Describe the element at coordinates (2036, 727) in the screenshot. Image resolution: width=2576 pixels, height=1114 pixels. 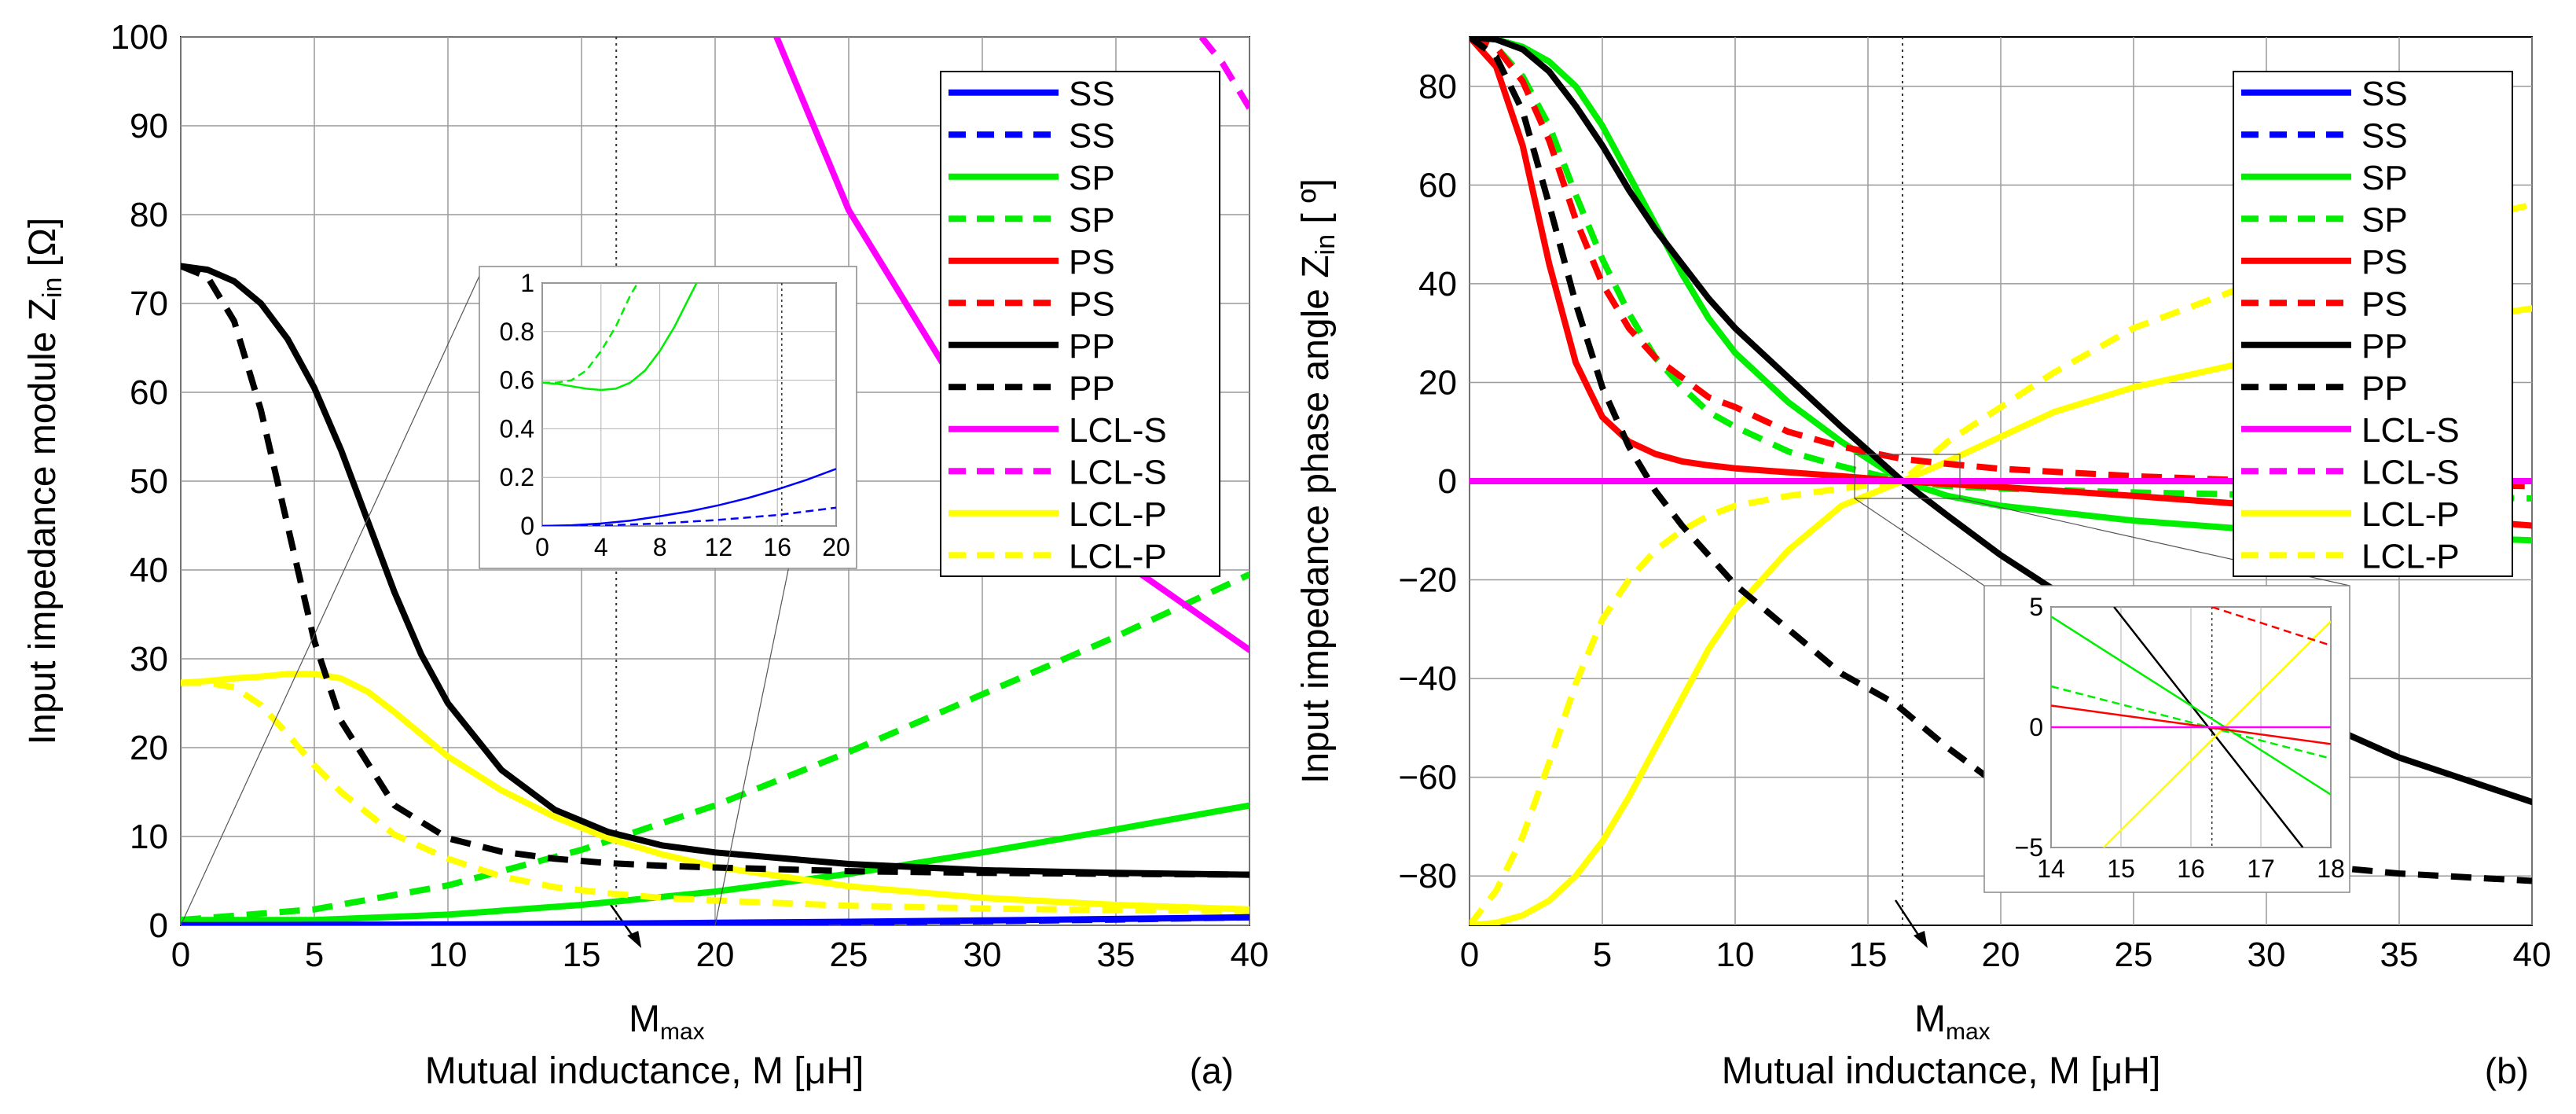
I see `inset-y-tick-label: 0` at that location.